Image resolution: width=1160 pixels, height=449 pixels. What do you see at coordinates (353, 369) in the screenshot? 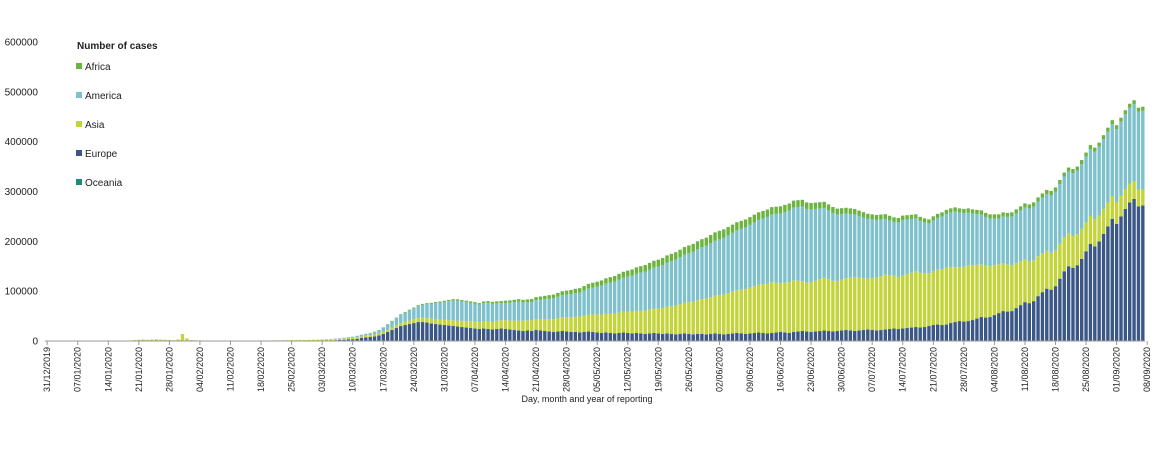
I see `x-tick-label: 10/03/2020` at bounding box center [353, 369].